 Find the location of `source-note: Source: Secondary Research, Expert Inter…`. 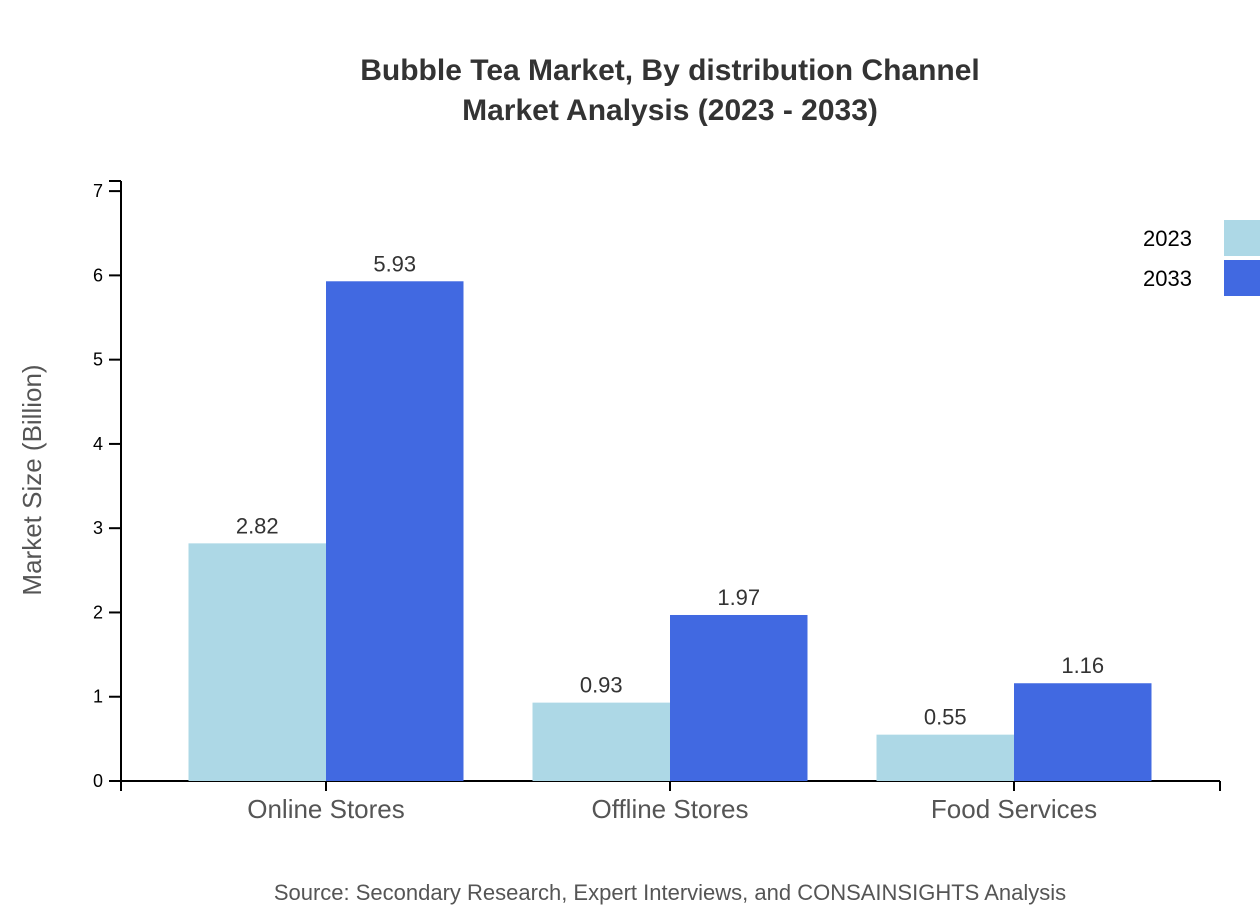

source-note: Source: Secondary Research, Expert Inter… is located at coordinates (670, 892).